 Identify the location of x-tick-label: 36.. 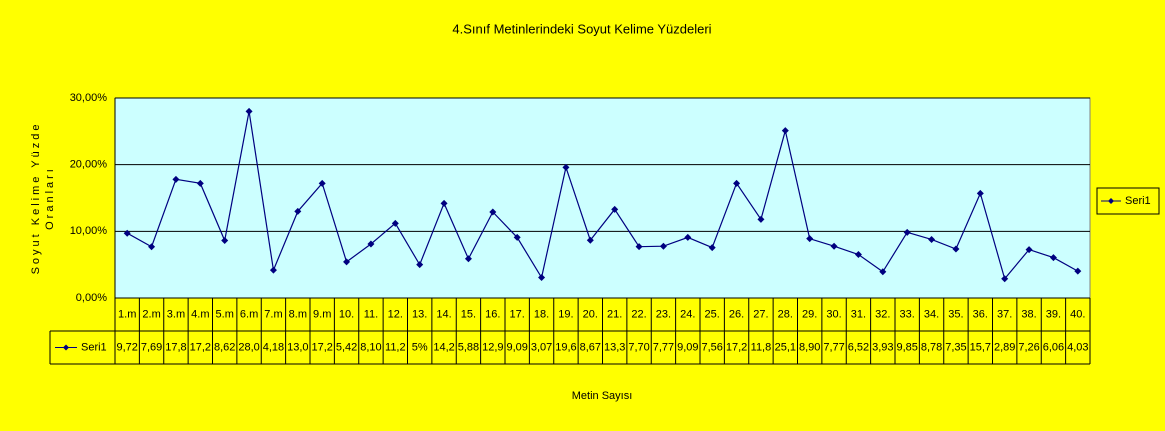
(980, 314).